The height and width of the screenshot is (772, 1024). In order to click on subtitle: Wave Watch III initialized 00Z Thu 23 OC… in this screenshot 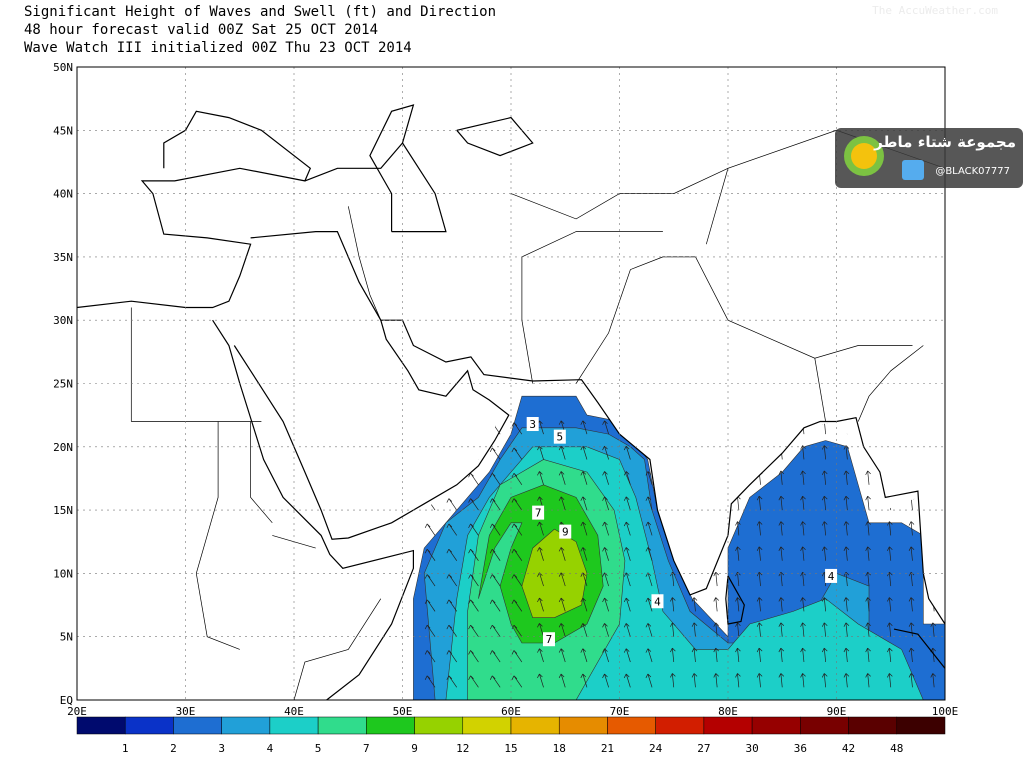, I will do `click(218, 48)`.